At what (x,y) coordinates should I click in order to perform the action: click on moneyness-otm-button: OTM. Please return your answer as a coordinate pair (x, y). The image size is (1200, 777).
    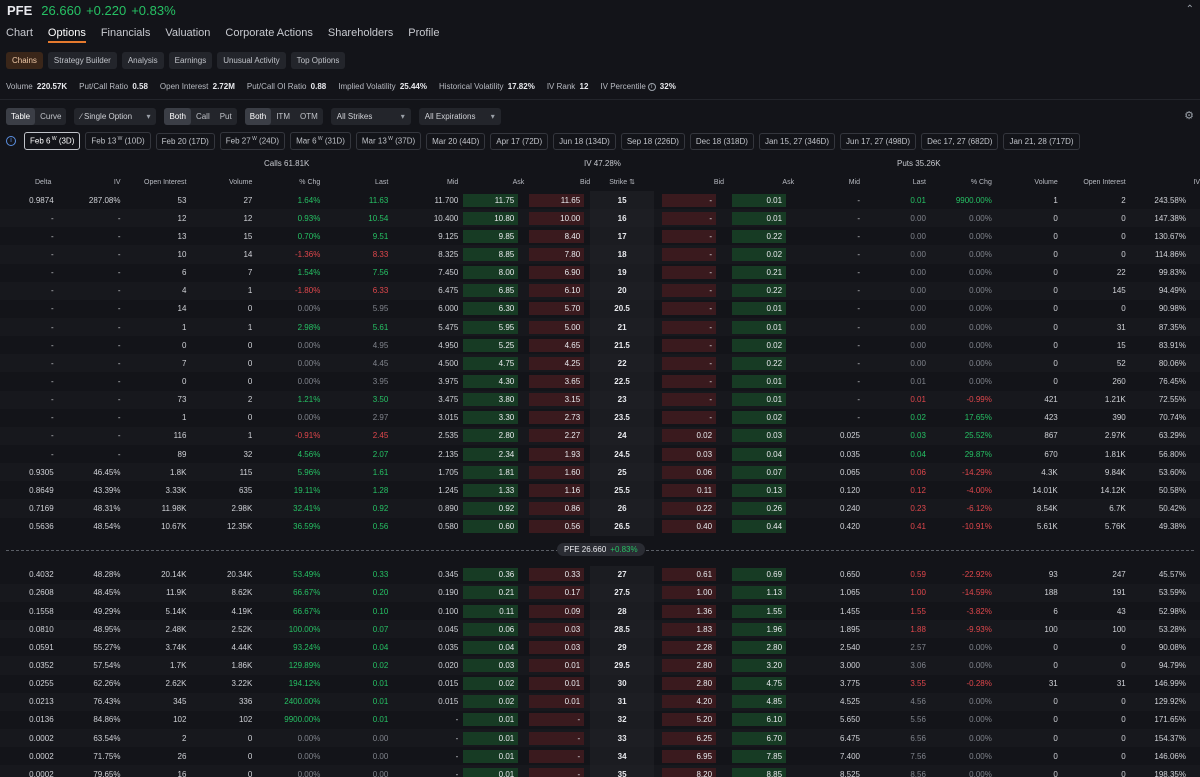
    Looking at the image, I should click on (308, 116).